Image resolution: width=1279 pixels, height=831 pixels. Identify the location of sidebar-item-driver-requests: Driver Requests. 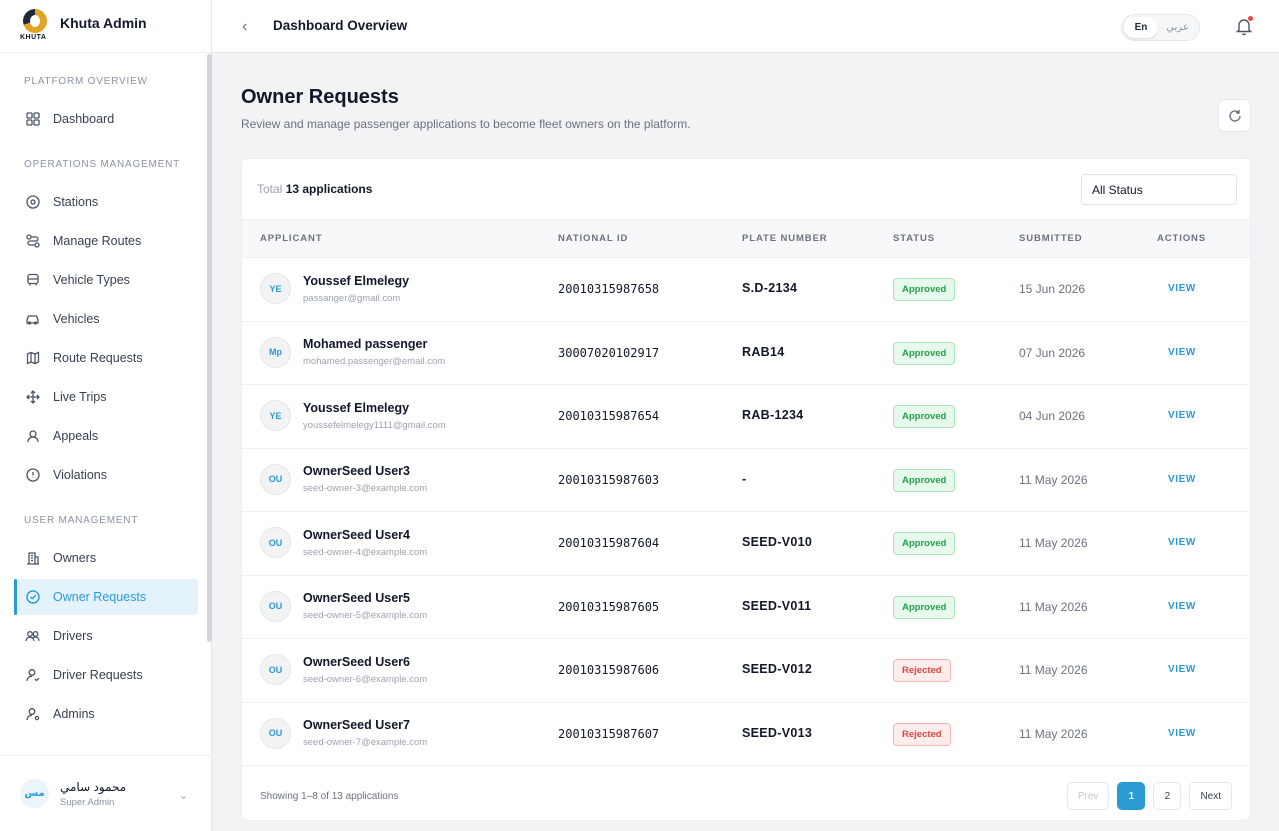
(106, 675).